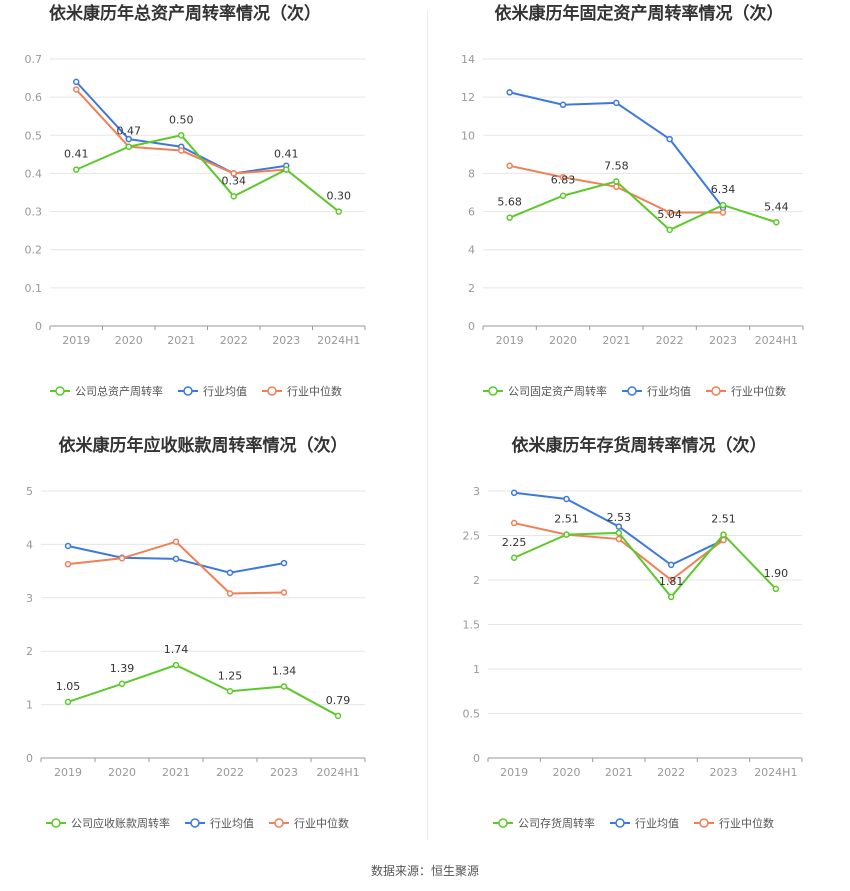 This screenshot has width=850, height=891. Describe the element at coordinates (34, 135) in the screenshot. I see `y-tick-label: 0.5` at that location.